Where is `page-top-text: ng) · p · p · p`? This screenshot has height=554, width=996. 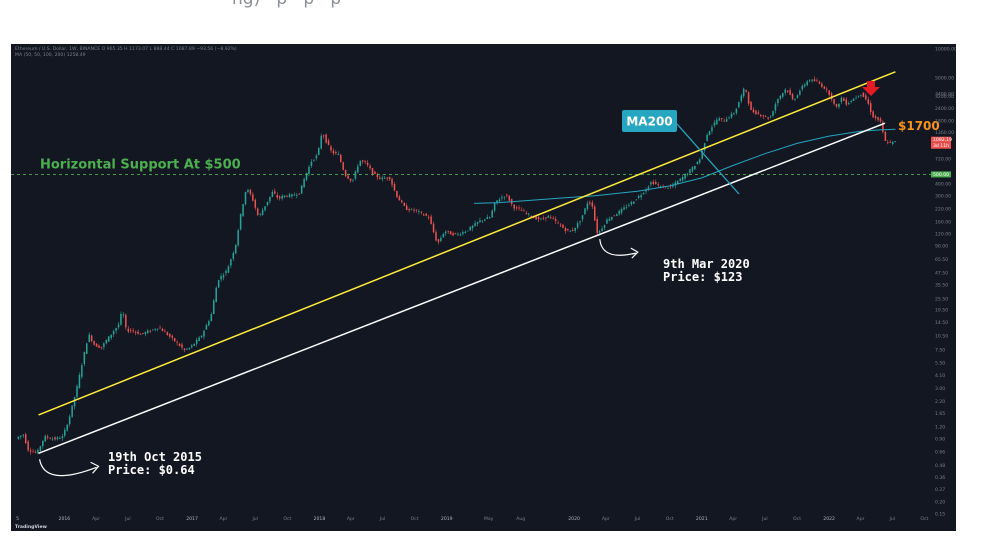
page-top-text: ng) · p · p · p is located at coordinates (286, 4).